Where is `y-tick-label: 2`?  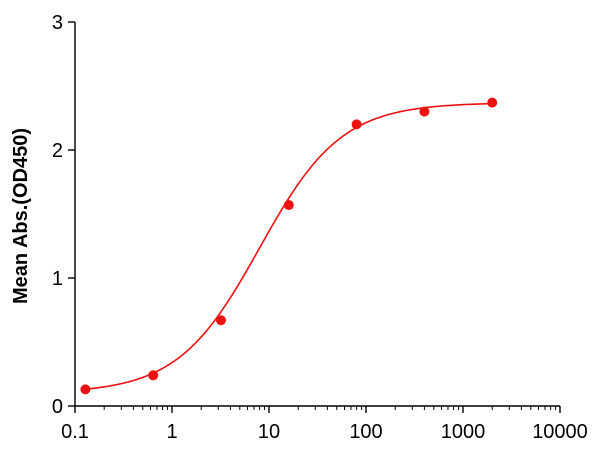
y-tick-label: 2 is located at coordinates (57, 151).